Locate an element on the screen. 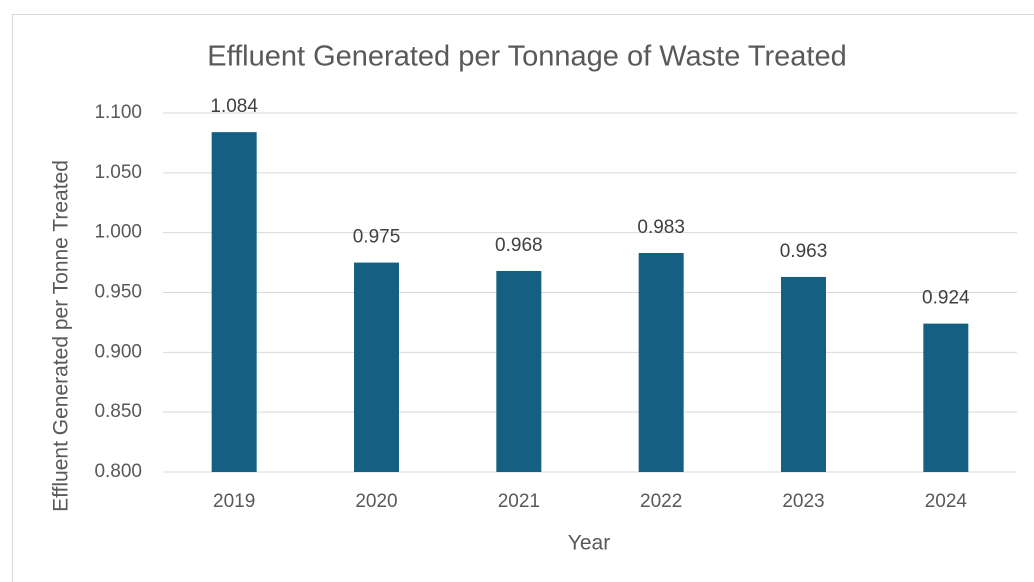 This screenshot has height=582, width=1034. data-label: 0.924 is located at coordinates (946, 298).